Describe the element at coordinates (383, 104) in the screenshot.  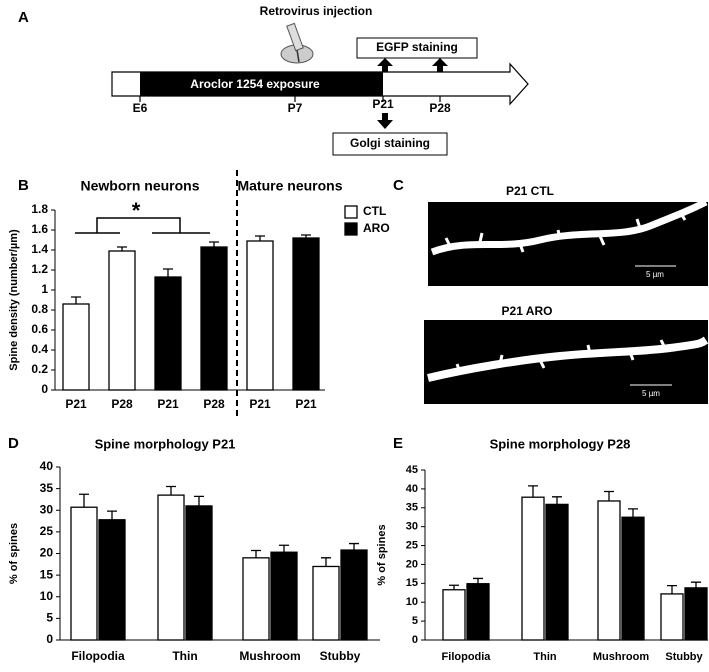
I see `timepoint: P21` at that location.